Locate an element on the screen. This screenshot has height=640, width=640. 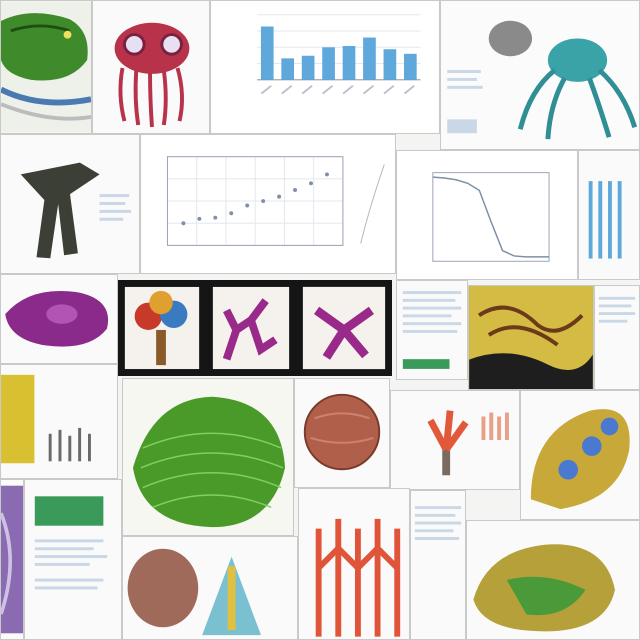
text-panel is located at coordinates (438, 565).